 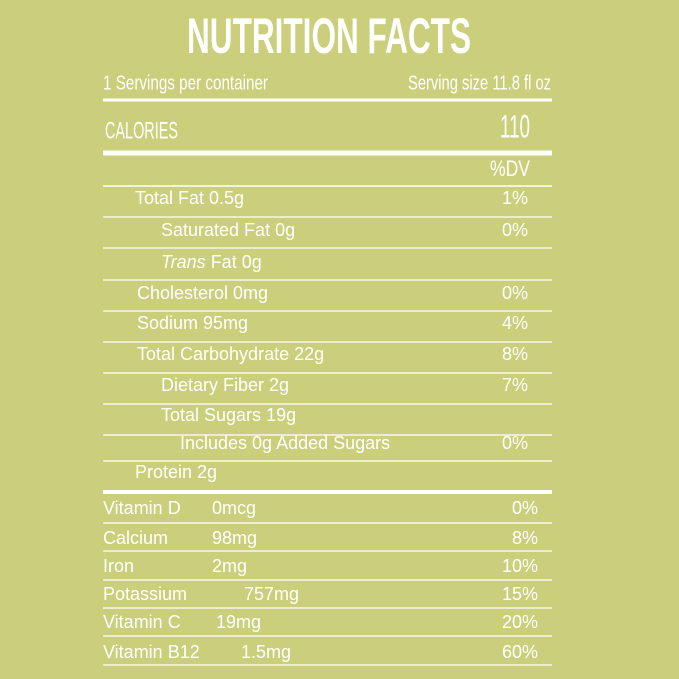 I want to click on vitamin-name: Vitamin C, so click(x=142, y=622).